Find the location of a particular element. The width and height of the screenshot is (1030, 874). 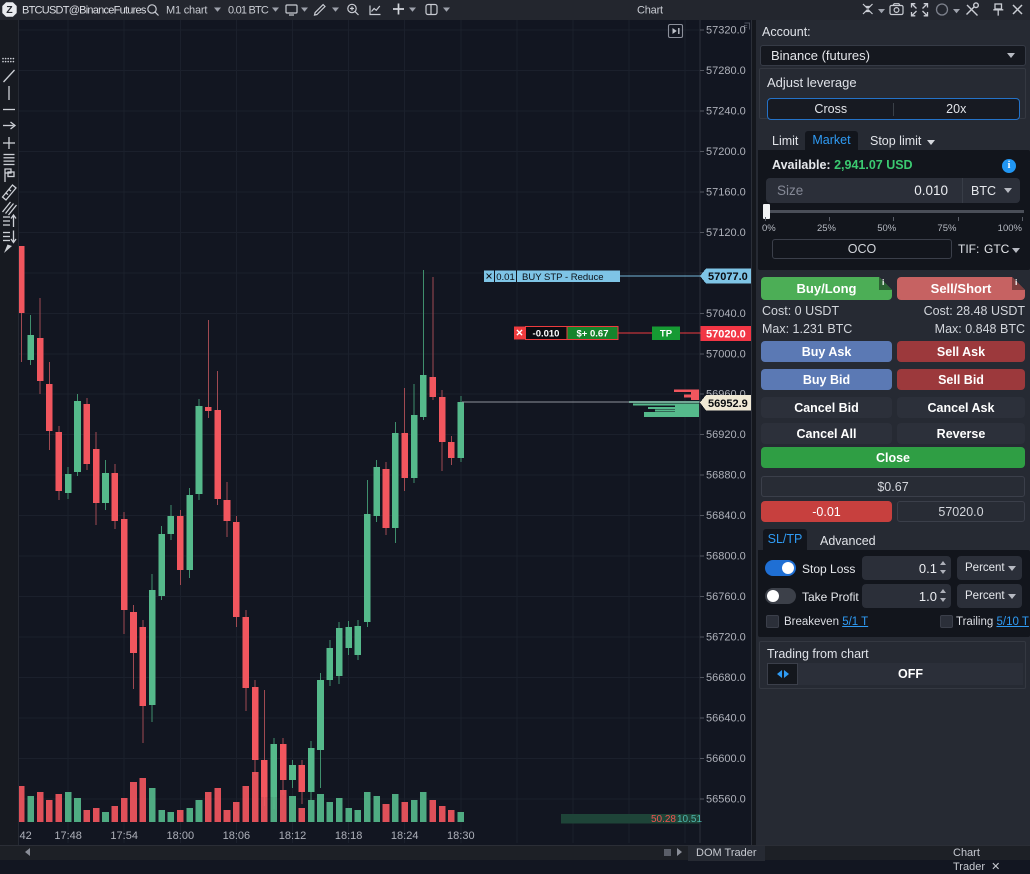

svg-text: 57240.0 is located at coordinates (726, 111).